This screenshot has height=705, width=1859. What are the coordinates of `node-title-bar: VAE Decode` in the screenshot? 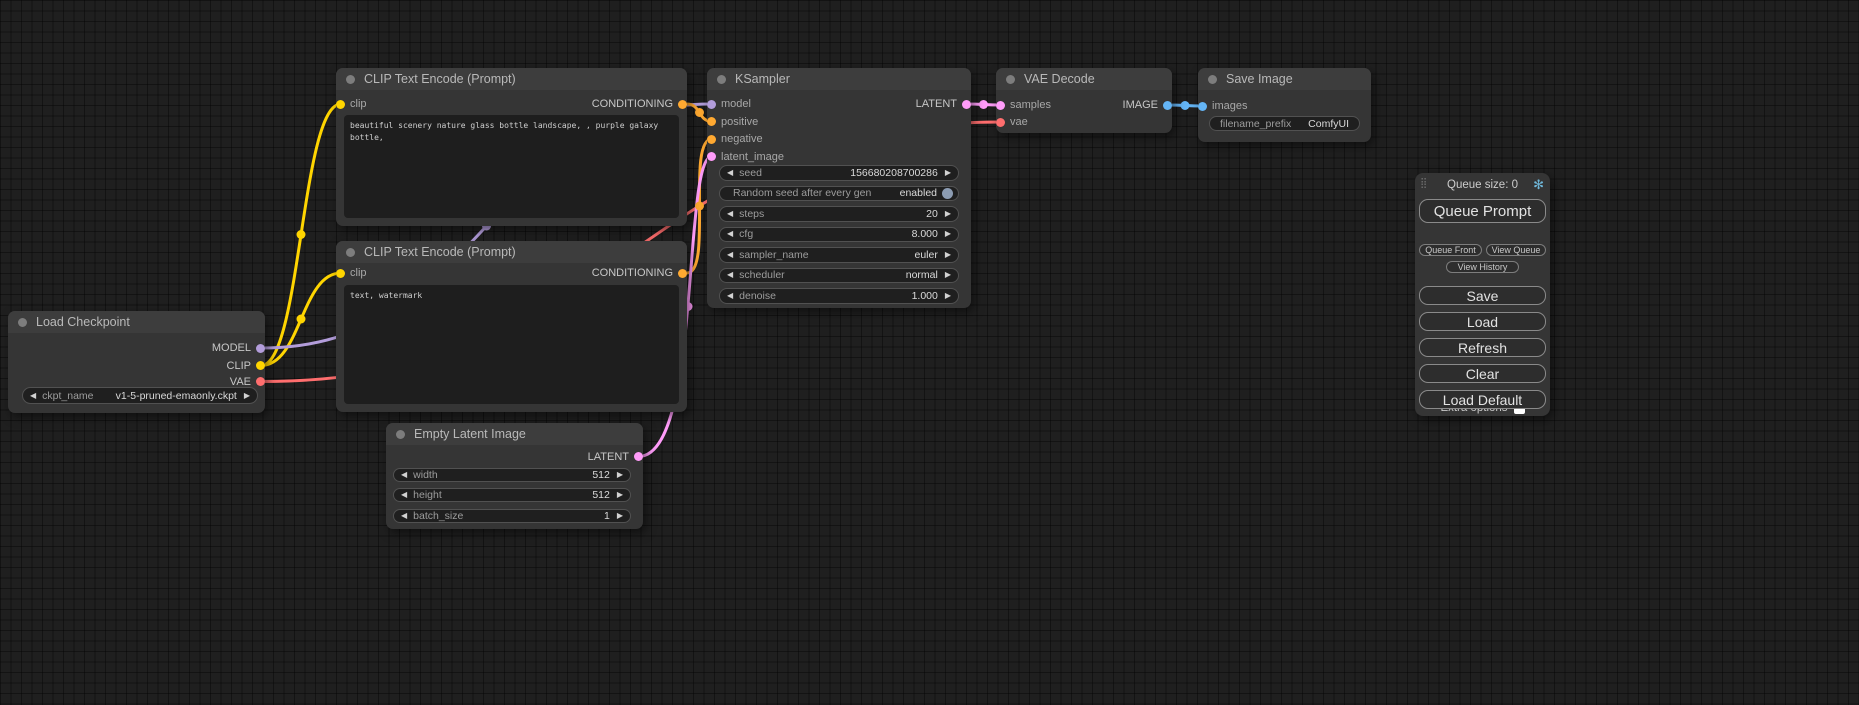 It's located at (1084, 79).